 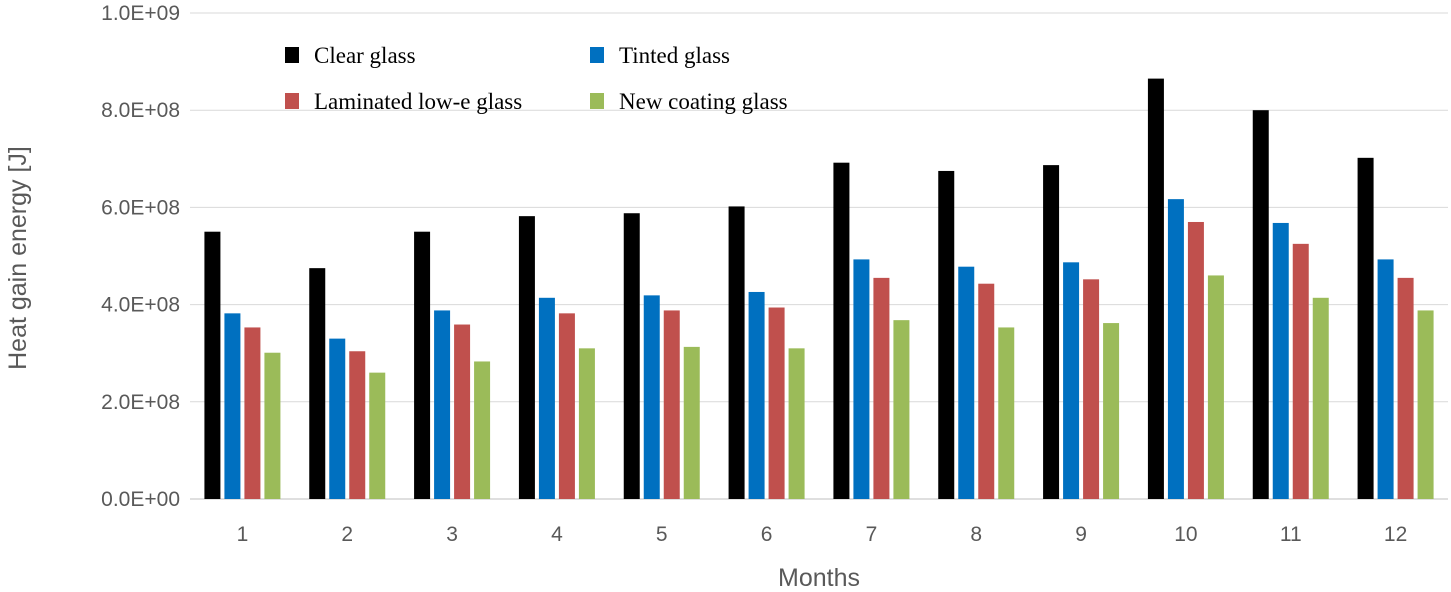 I want to click on x-axis-ticks: 1 2 3 4 5 6 7 8 9 10 11 12, so click(x=822, y=534).